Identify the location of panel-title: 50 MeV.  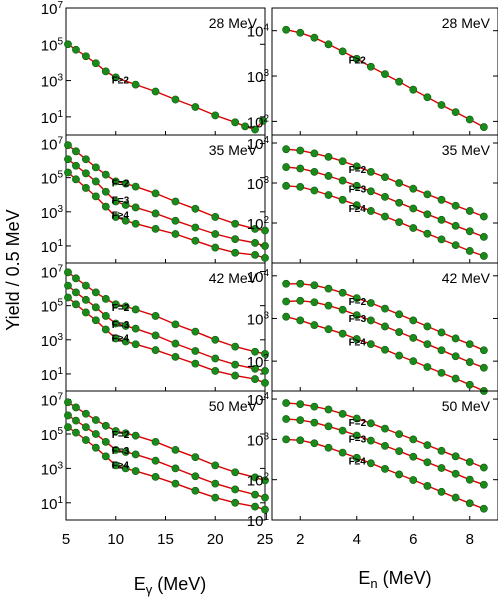
(233, 406).